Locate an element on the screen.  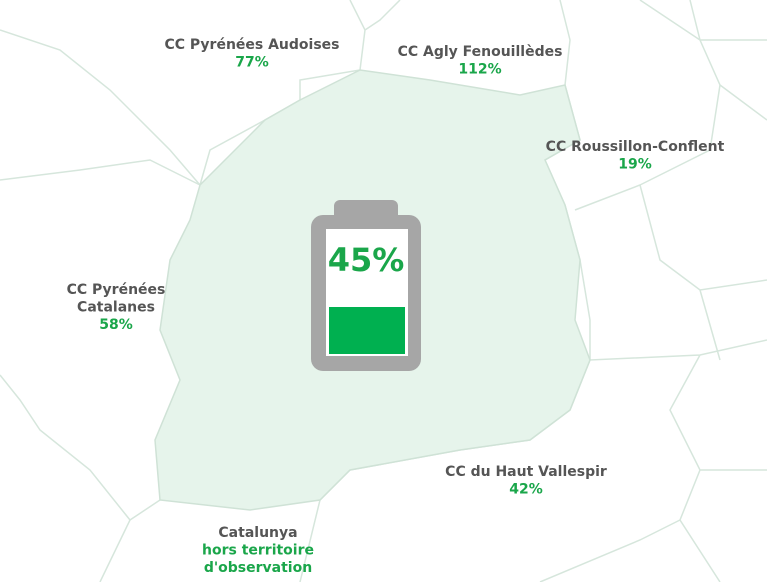
center-value: 45% is located at coordinates (366, 260).